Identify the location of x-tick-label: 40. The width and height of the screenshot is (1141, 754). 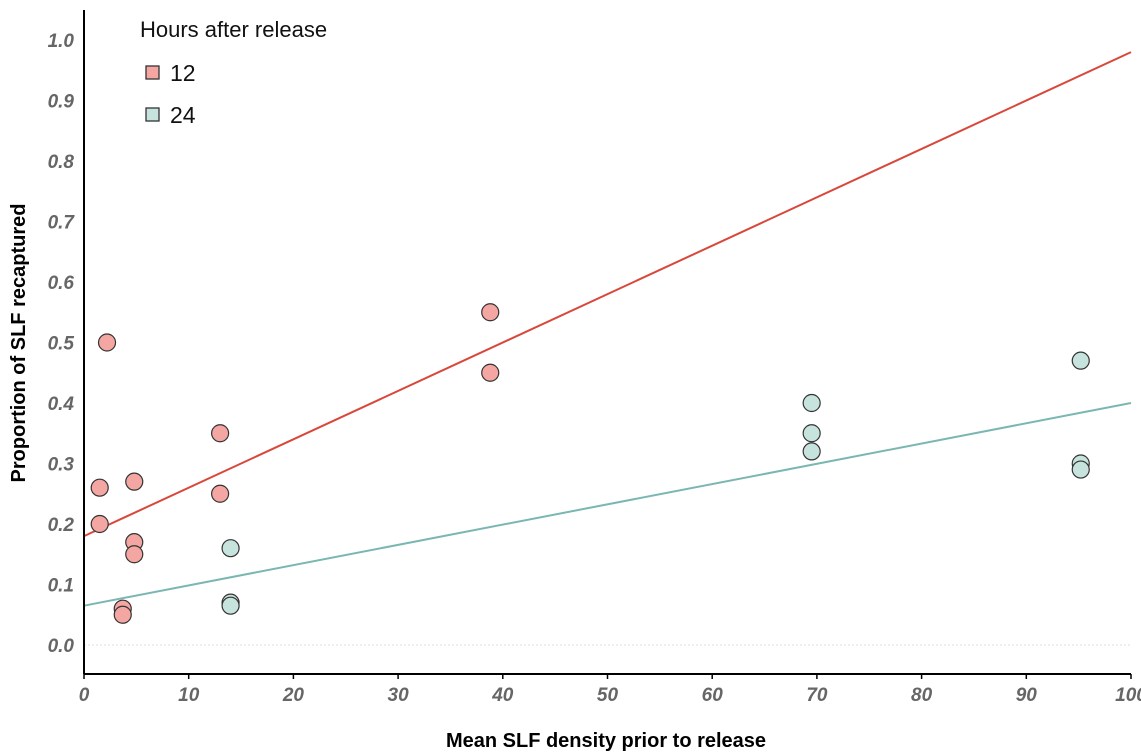
(502, 695).